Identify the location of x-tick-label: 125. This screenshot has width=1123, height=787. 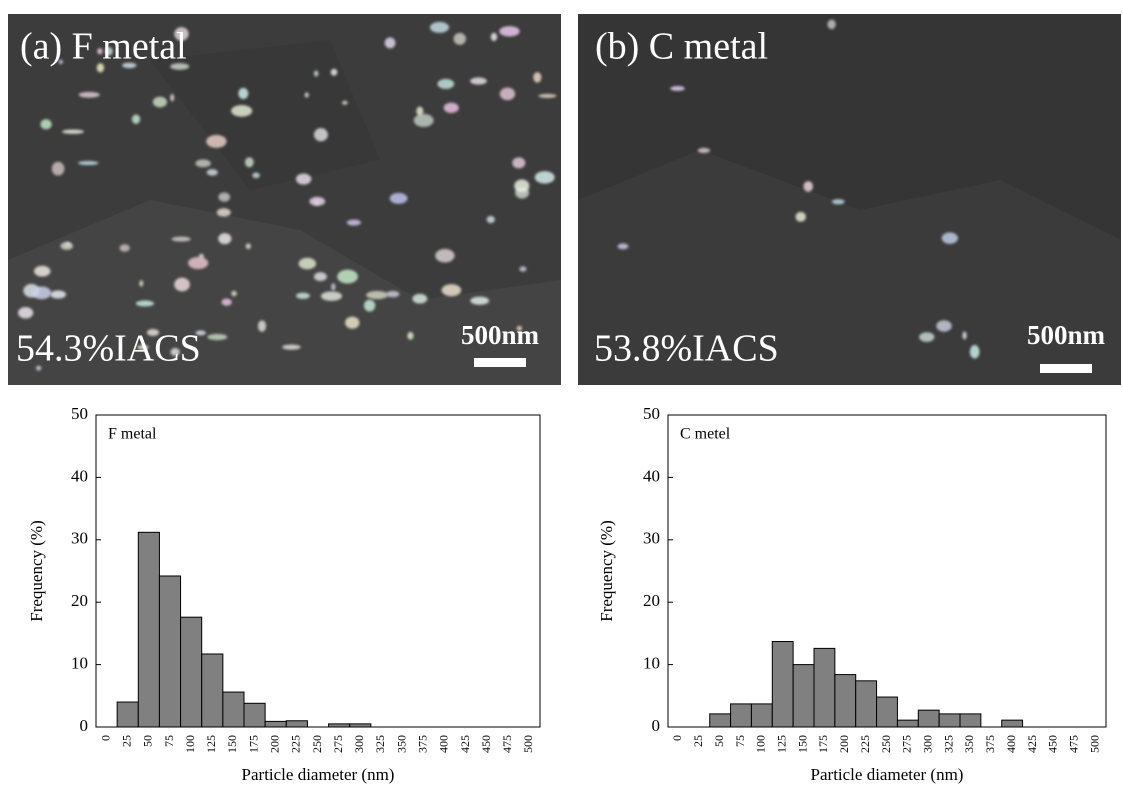
(211, 744).